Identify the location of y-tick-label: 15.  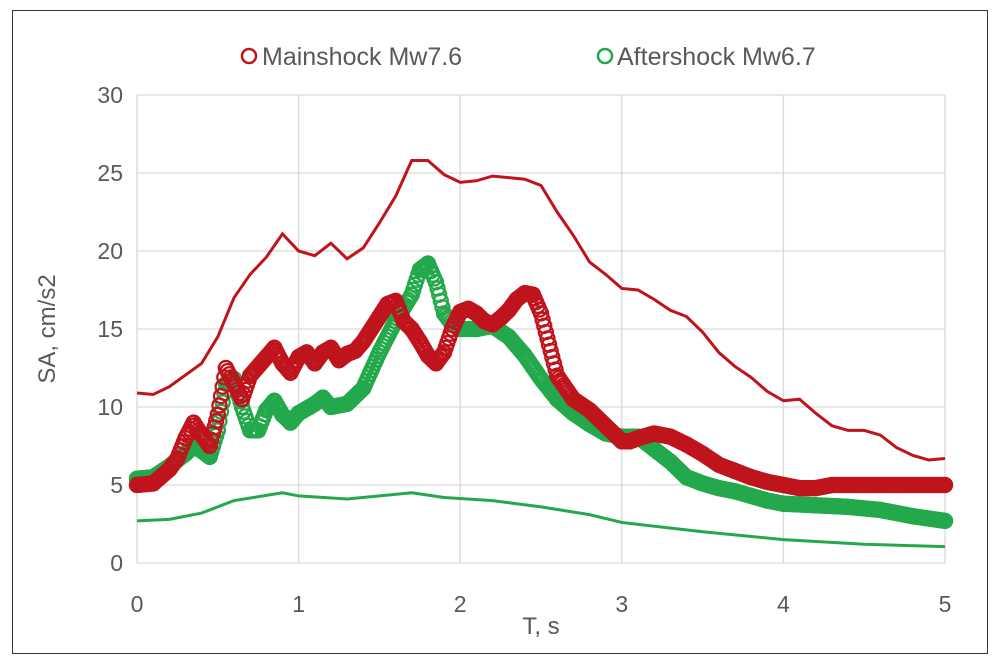
(110, 329).